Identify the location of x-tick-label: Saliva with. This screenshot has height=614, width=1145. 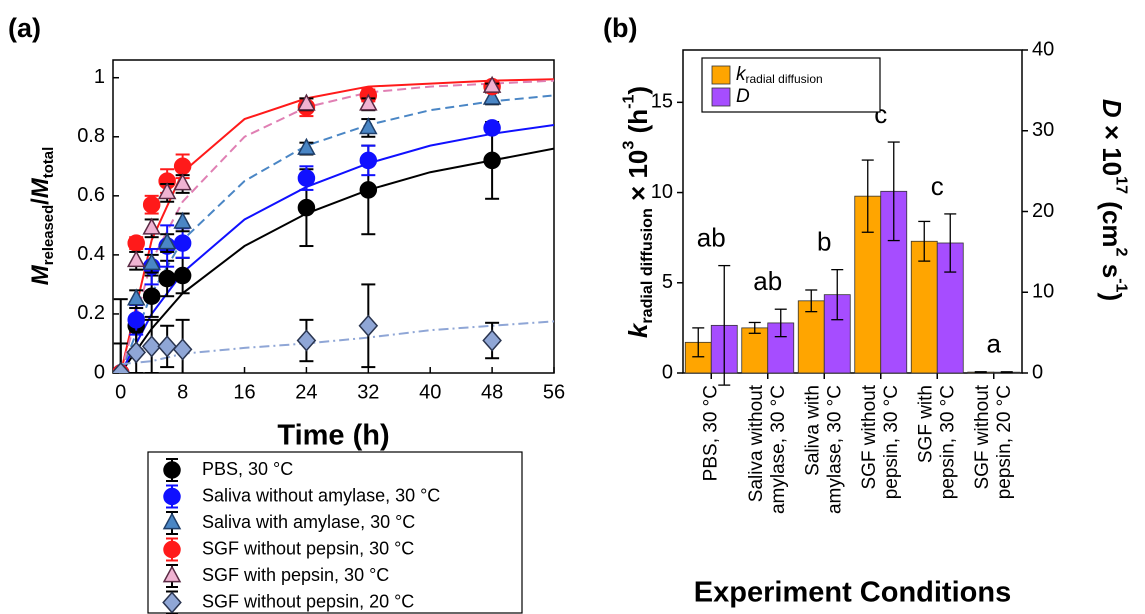
(812, 430).